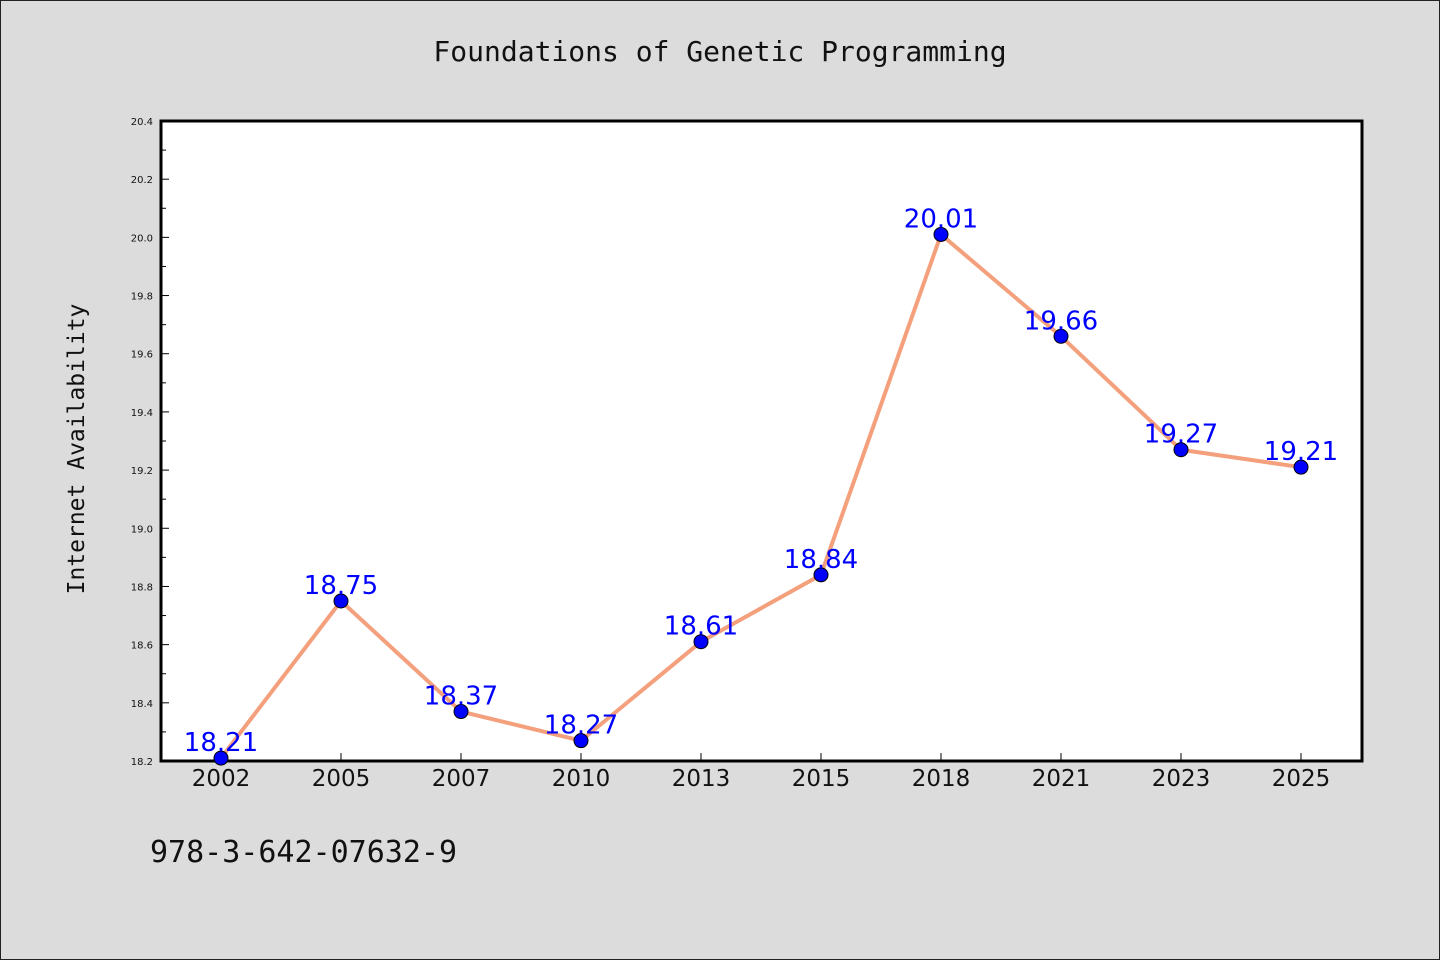 Image resolution: width=1440 pixels, height=960 pixels. Describe the element at coordinates (142, 355) in the screenshot. I see `y-tick-label: 19.6` at that location.